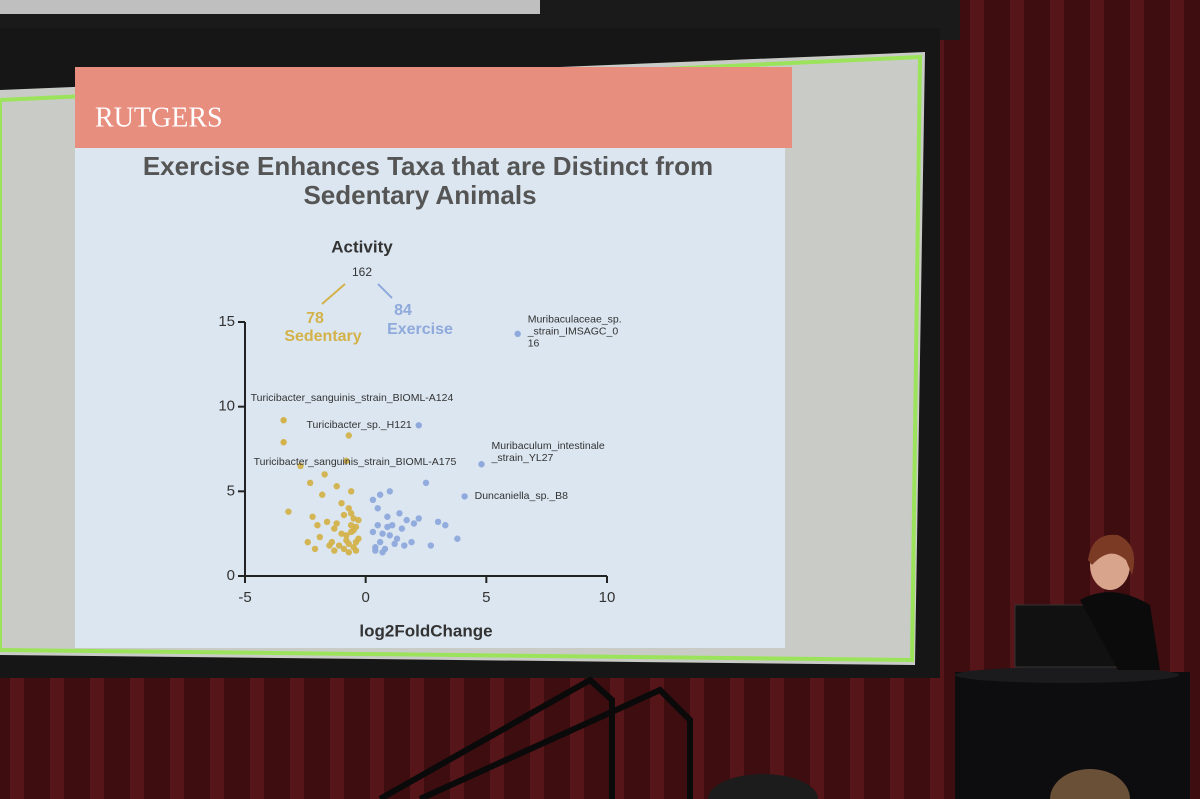 The image size is (1200, 799). What do you see at coordinates (244, 597) in the screenshot?
I see `x-tick-label: -5` at bounding box center [244, 597].